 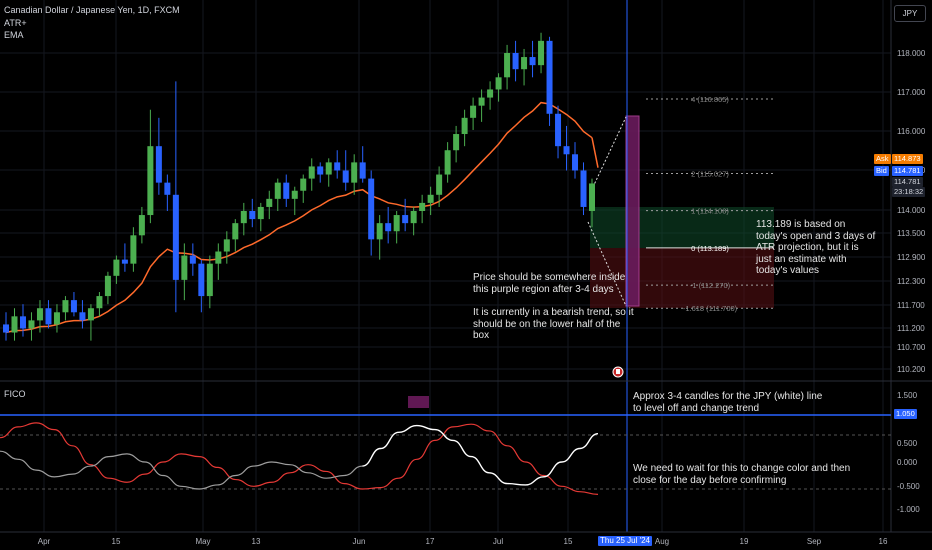 I want to click on time-tick: 16, so click(x=883, y=541).